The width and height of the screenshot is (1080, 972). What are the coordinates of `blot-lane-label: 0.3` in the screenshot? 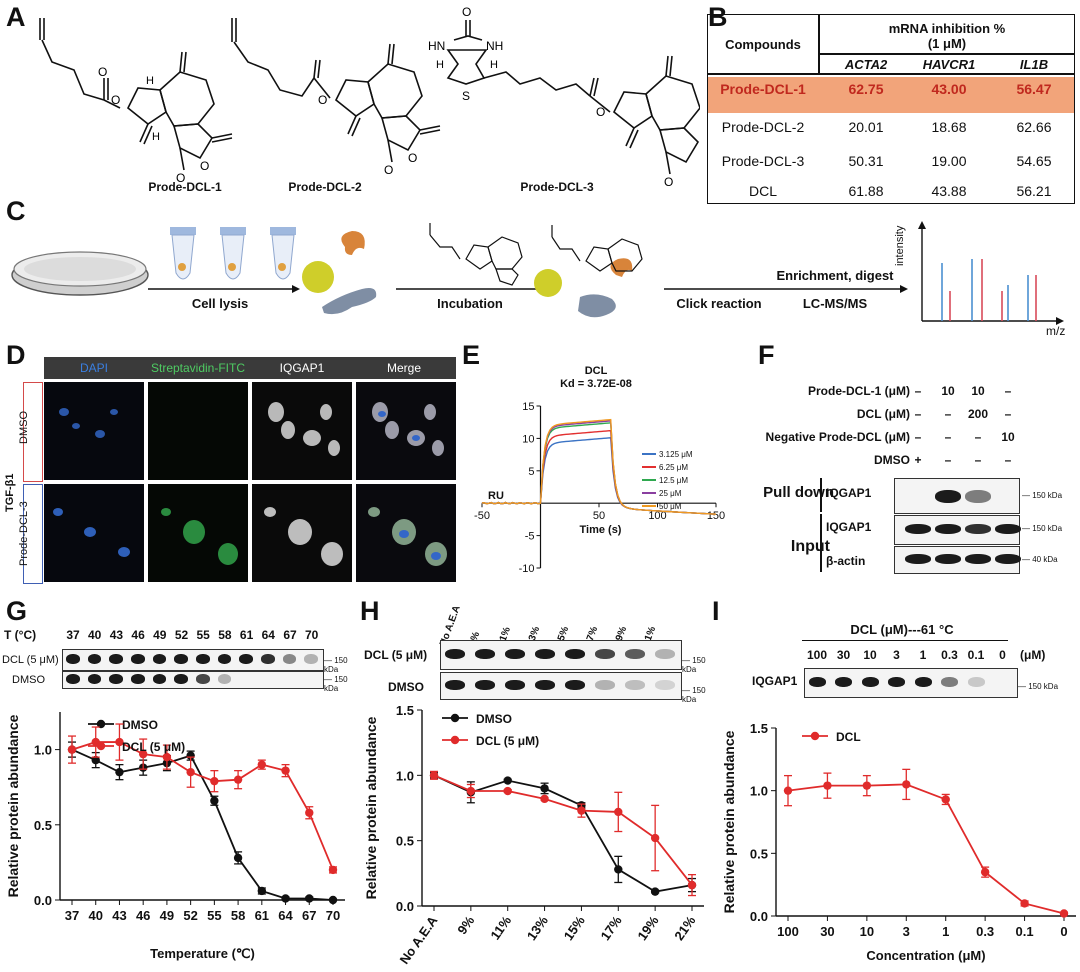 It's located at (949, 655).